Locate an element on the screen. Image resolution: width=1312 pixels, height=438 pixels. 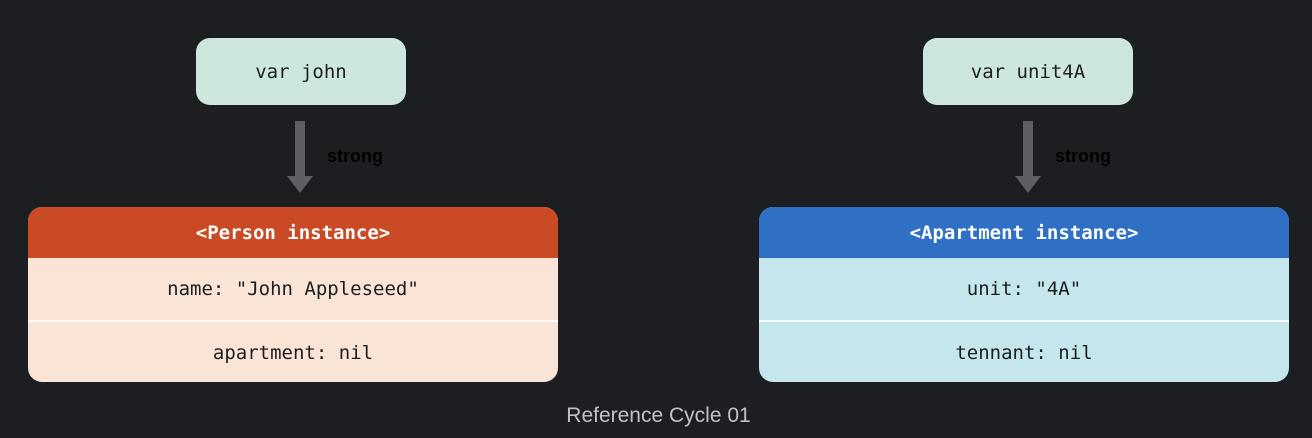
diagram-caption: Reference Cycle 01 is located at coordinates (658, 415).